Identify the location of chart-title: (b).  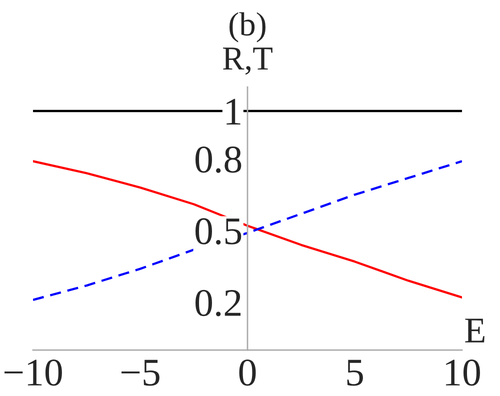
(248, 27).